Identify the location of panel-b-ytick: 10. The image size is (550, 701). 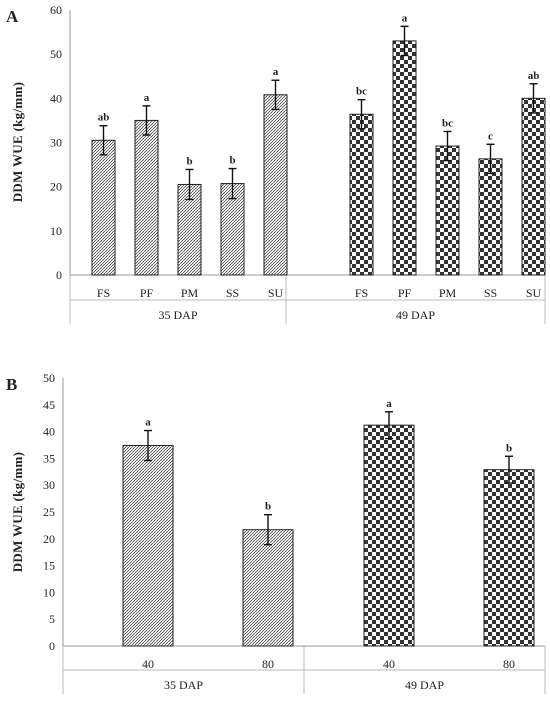
(49, 592).